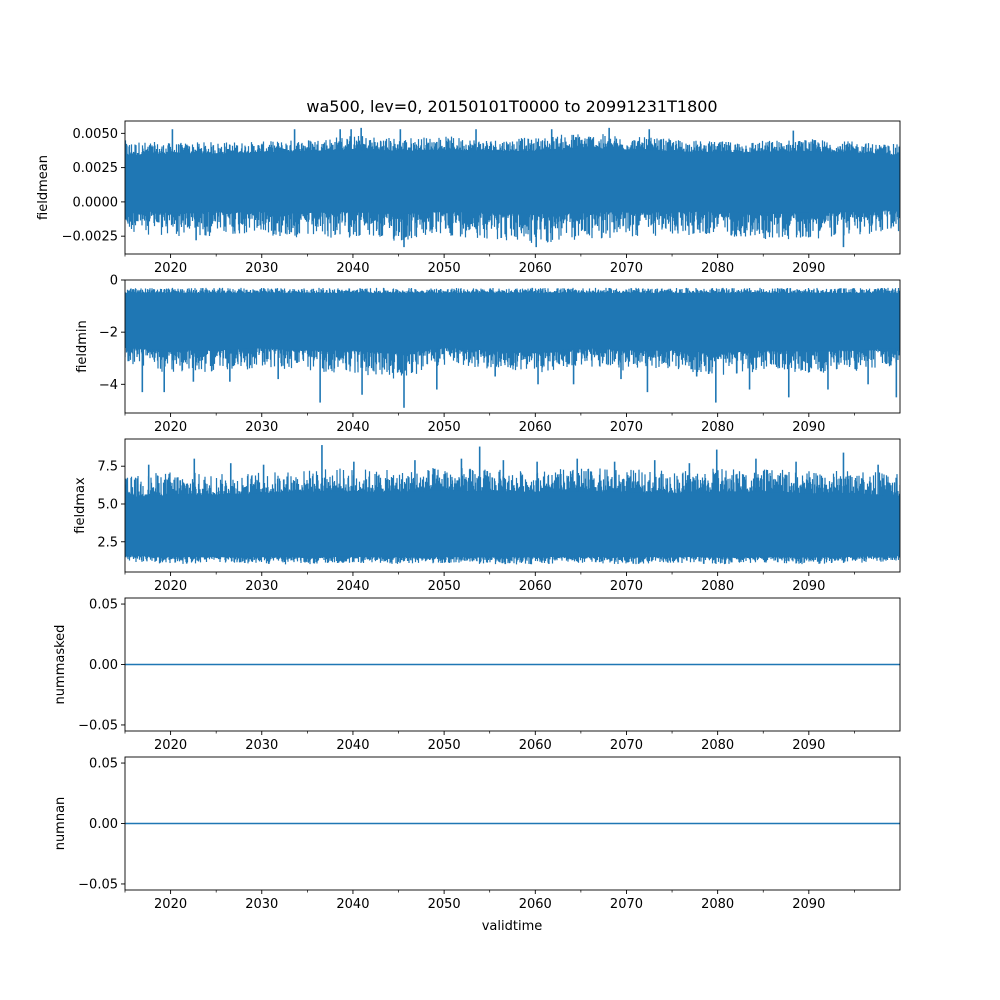 The width and height of the screenshot is (1000, 1000). Describe the element at coordinates (352, 427) in the screenshot. I see `fieldmin-xtick-label-2: 2040` at that location.